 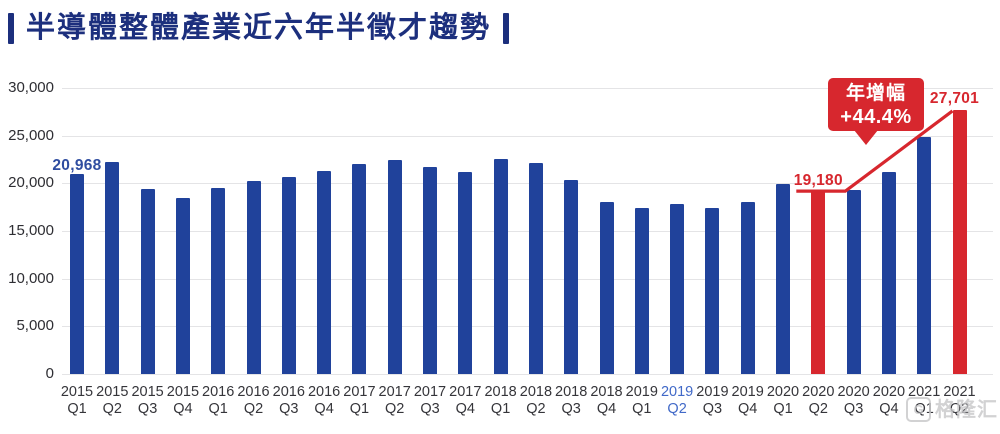 I want to click on bar-2016-q4, so click(x=324, y=272).